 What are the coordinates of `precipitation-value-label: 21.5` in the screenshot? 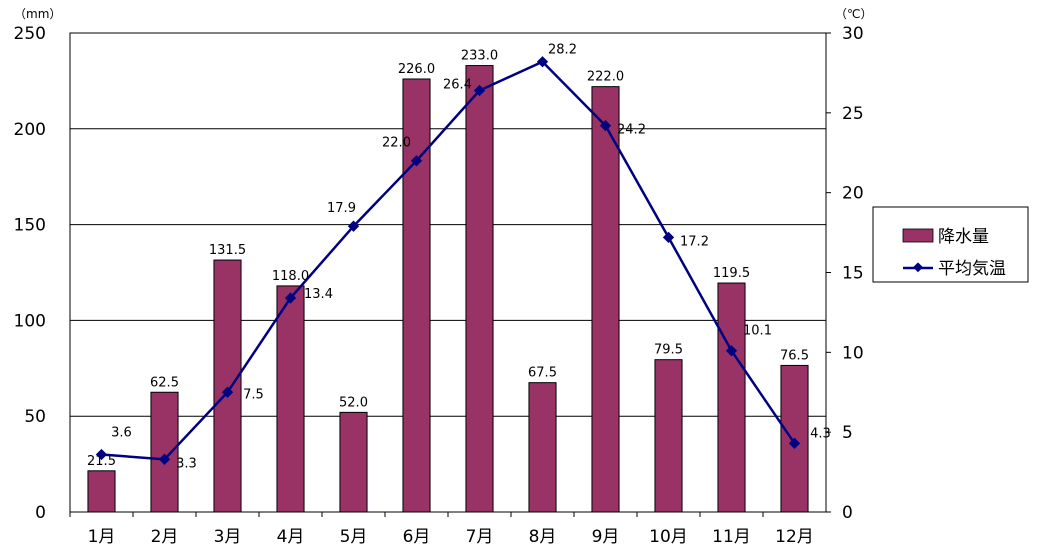 It's located at (101, 461).